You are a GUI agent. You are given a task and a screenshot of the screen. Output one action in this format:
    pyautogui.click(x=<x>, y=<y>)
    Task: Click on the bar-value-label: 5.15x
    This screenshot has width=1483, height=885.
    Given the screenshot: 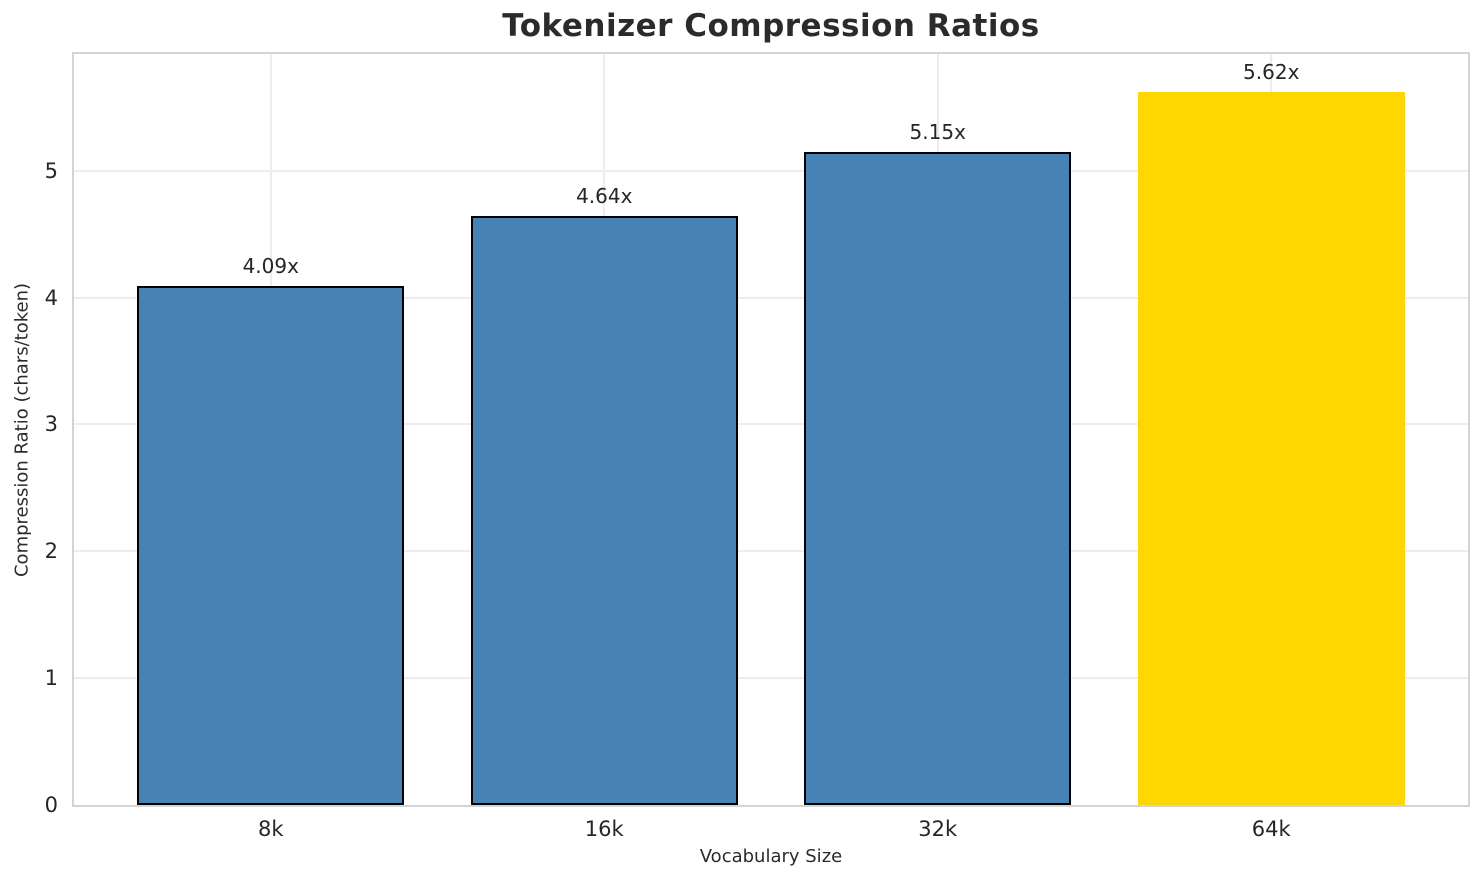 What is the action you would take?
    pyautogui.click(x=937, y=131)
    